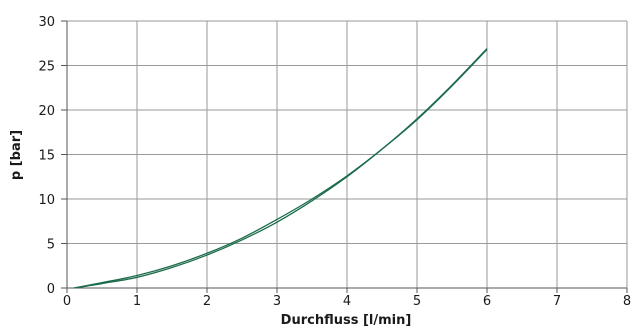 Image resolution: width=631 pixels, height=327 pixels. I want to click on x-tick-label-6: 6, so click(487, 301).